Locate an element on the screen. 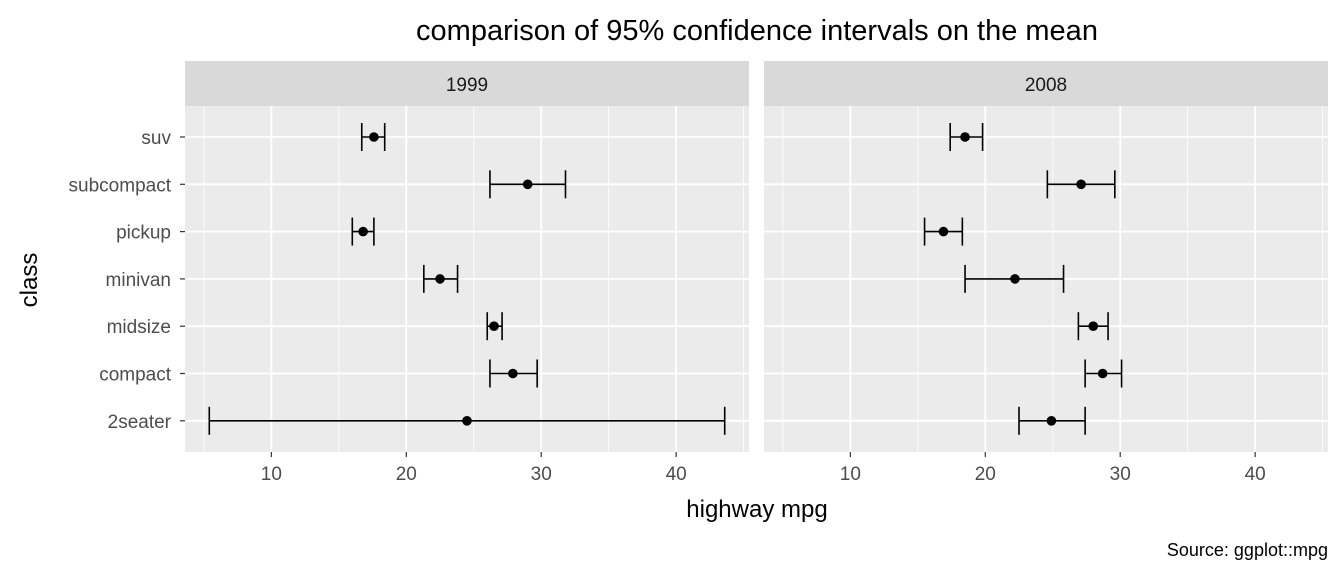  y-tick-label-midsize: midsize is located at coordinates (139, 327).